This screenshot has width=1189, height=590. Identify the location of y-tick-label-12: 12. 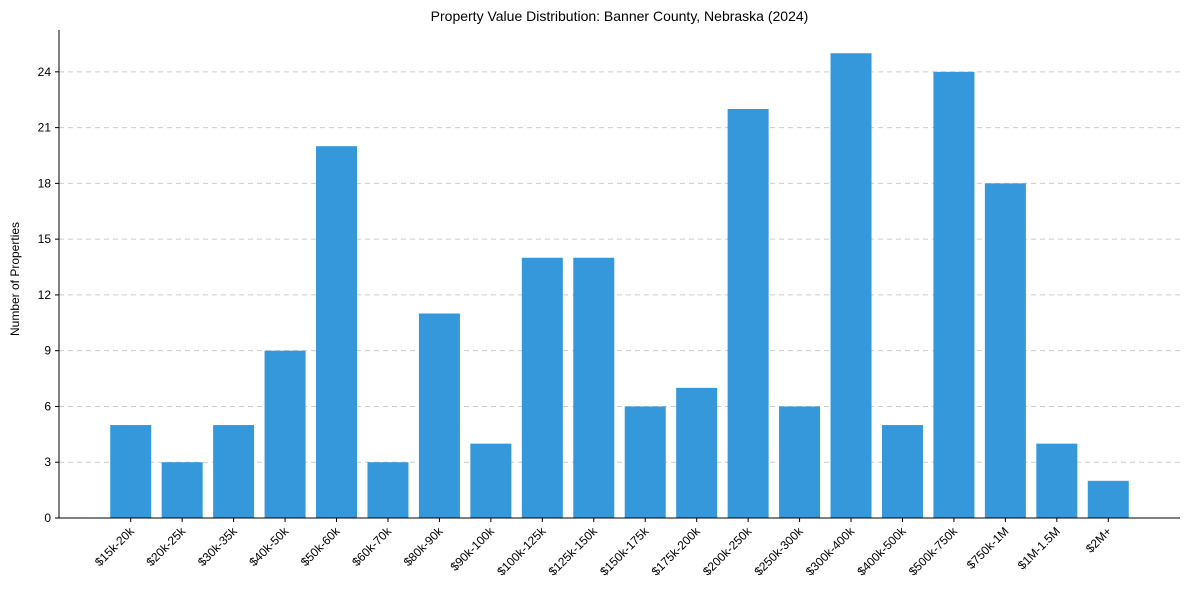
(45, 295).